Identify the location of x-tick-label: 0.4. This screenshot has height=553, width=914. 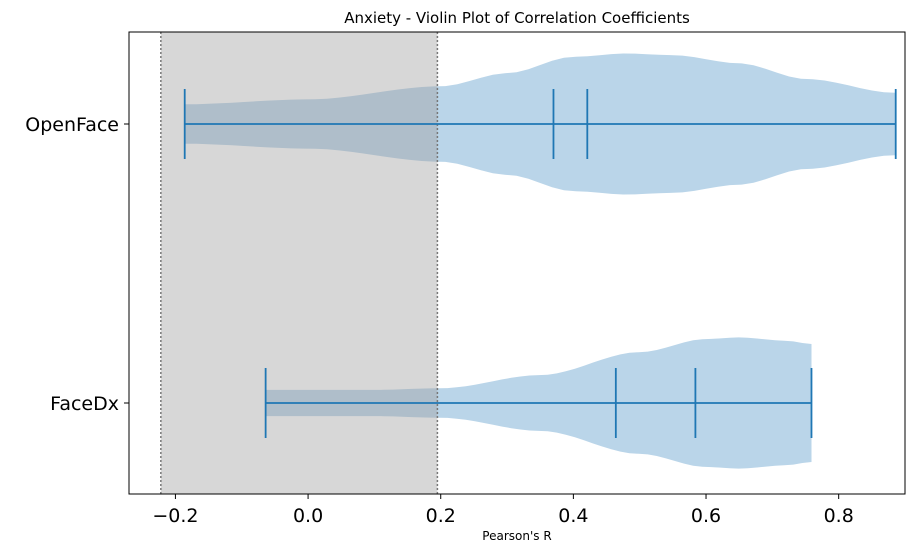
(573, 516).